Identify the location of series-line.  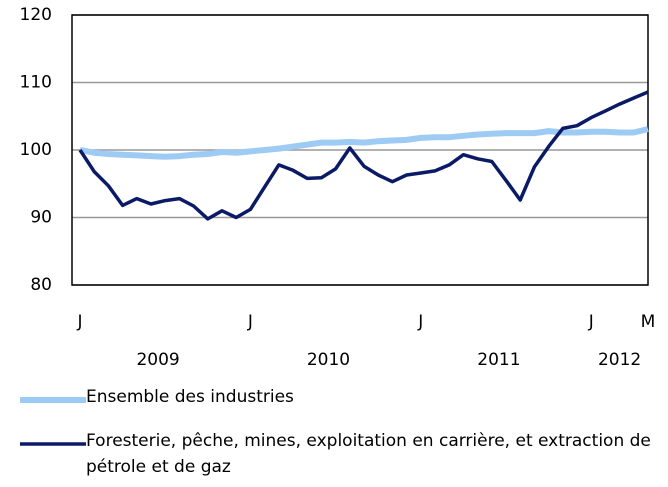
(364, 143).